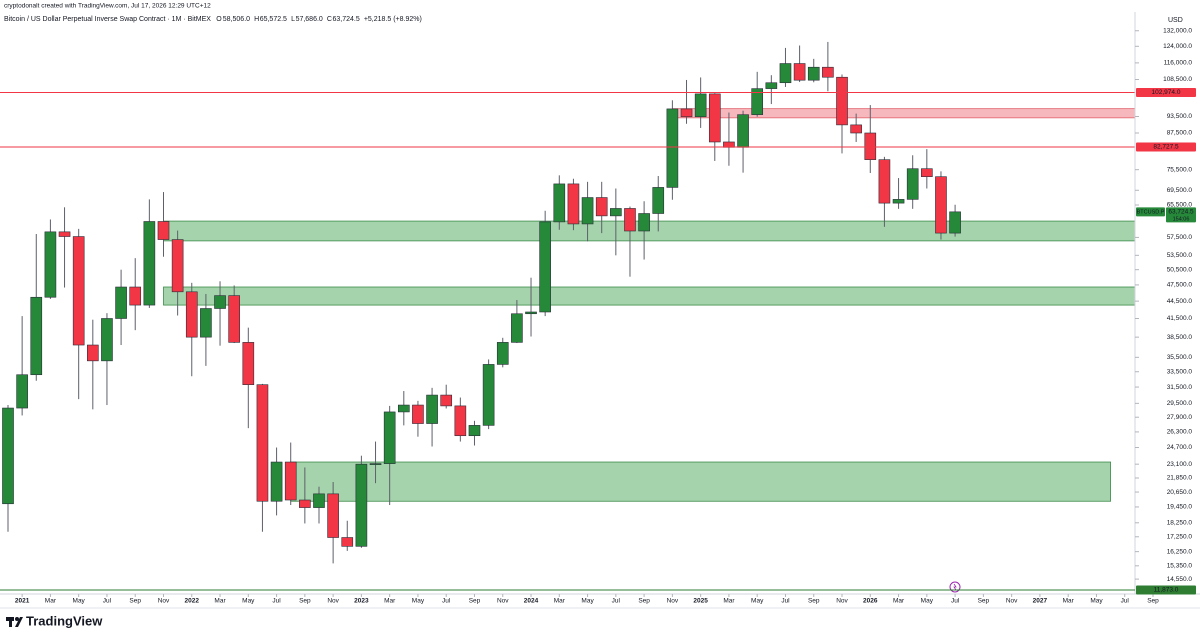 This screenshot has width=1200, height=637. I want to click on y-tick-label: 27,900.0, so click(1180, 417).